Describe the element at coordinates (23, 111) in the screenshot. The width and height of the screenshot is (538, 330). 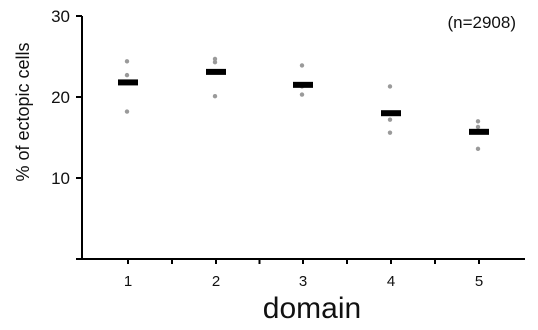
I see `y-axis-label: % of ectopic cells` at that location.